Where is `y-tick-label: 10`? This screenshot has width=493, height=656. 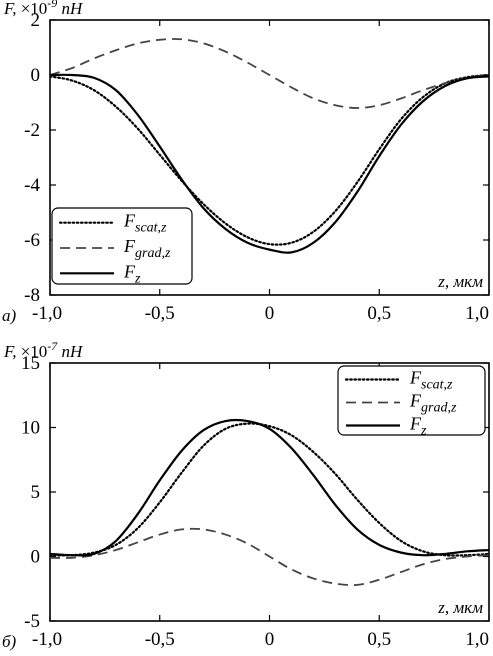 y-tick-label: 10 is located at coordinates (30, 428).